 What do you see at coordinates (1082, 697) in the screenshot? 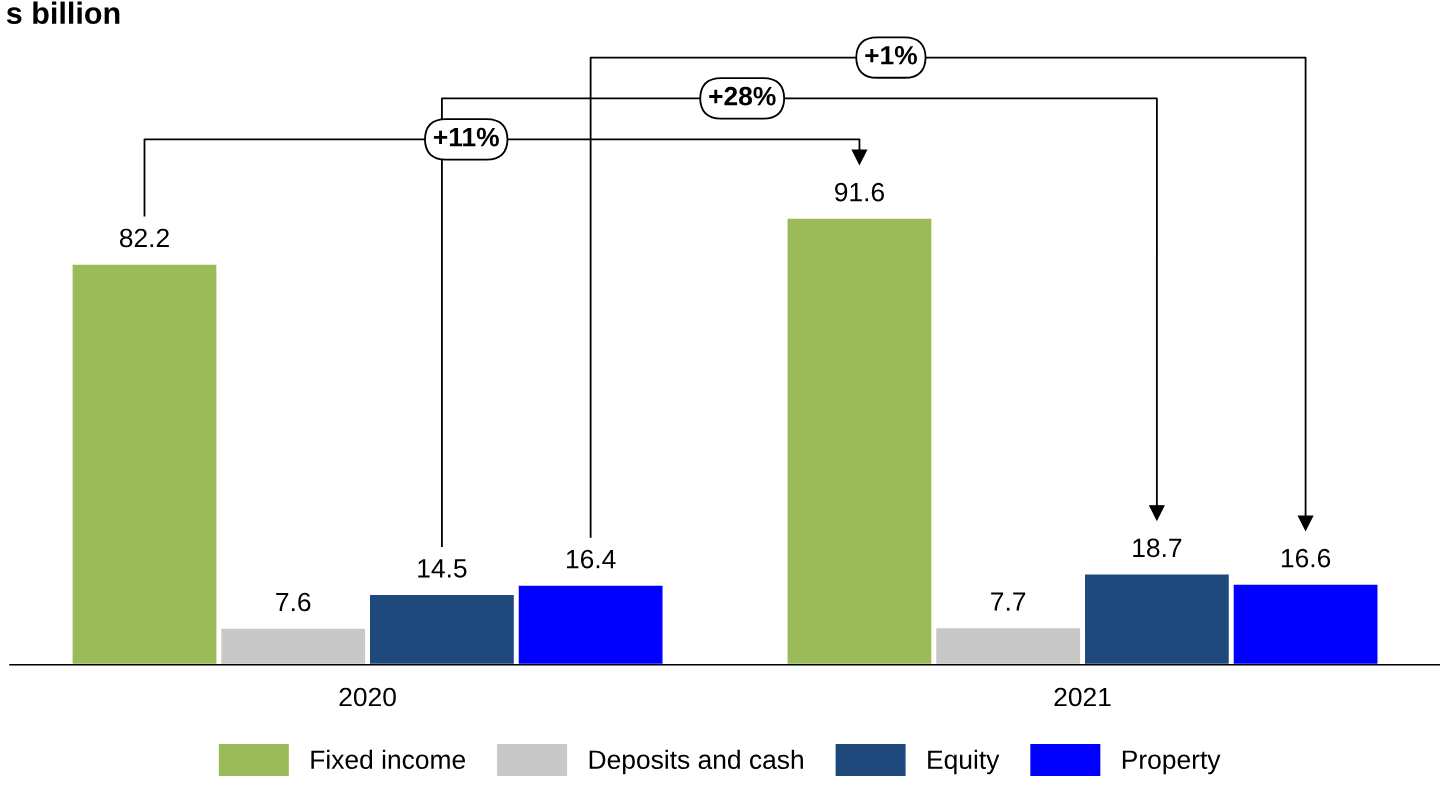
I see `x-tick-label: 2021` at bounding box center [1082, 697].